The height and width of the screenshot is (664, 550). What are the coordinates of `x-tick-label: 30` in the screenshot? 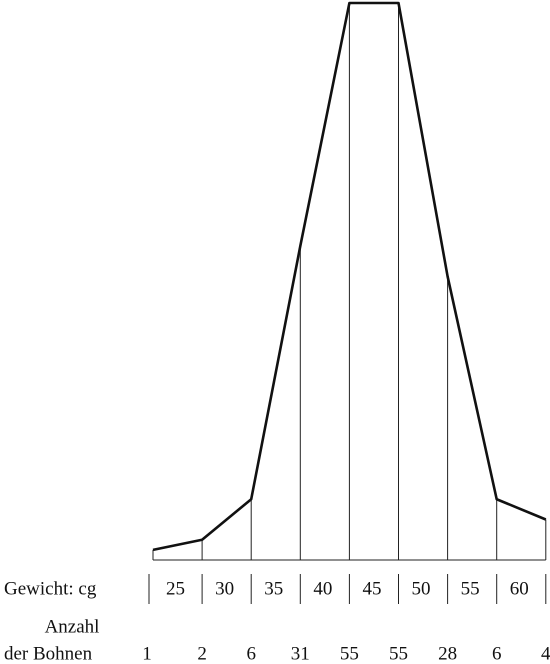 It's located at (224, 588).